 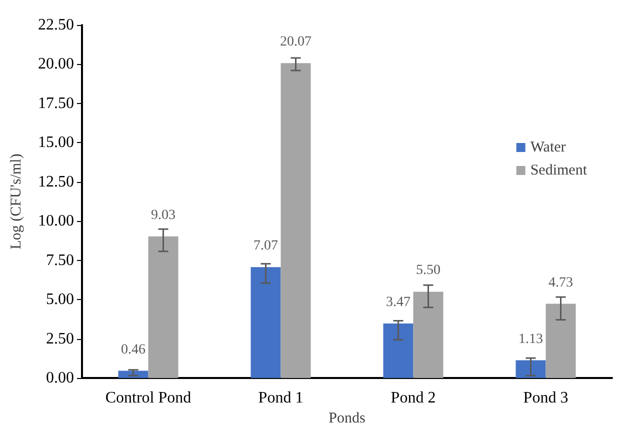 I want to click on x-tick-label: Pond 2, so click(x=413, y=398).